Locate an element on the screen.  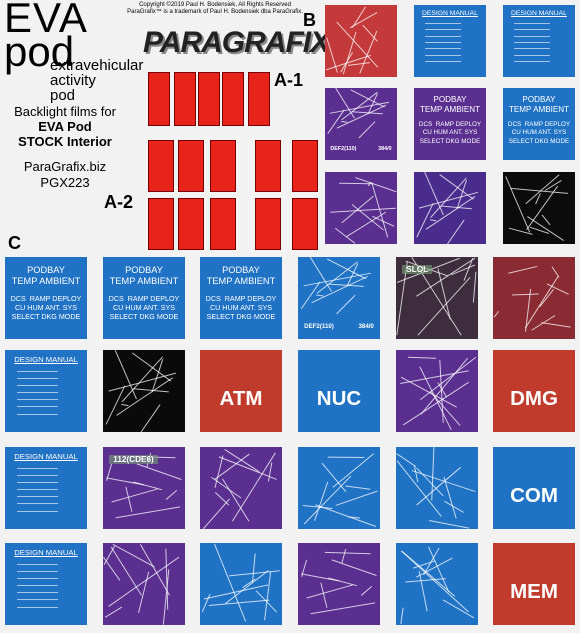
subtitle: activity is located at coordinates (73, 80).